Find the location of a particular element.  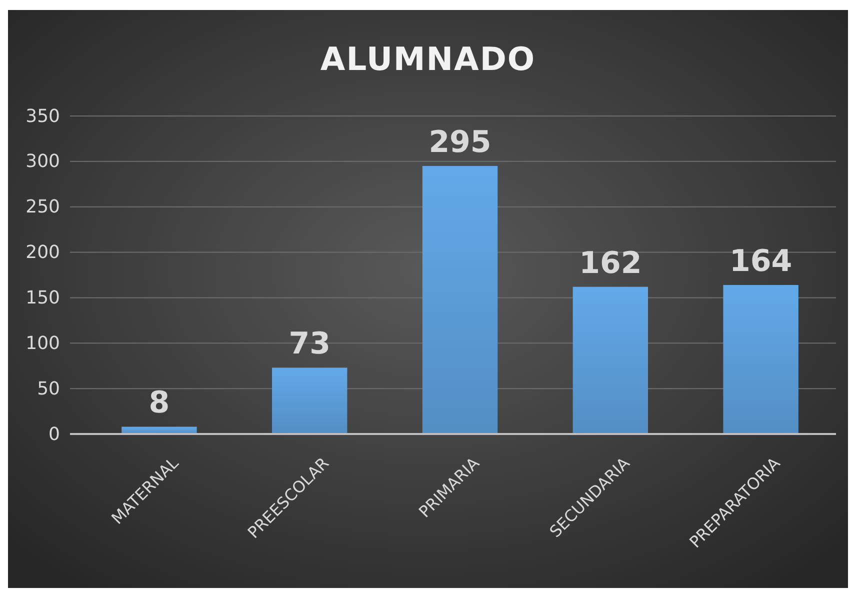

y-tick-label: 250 is located at coordinates (43, 207).